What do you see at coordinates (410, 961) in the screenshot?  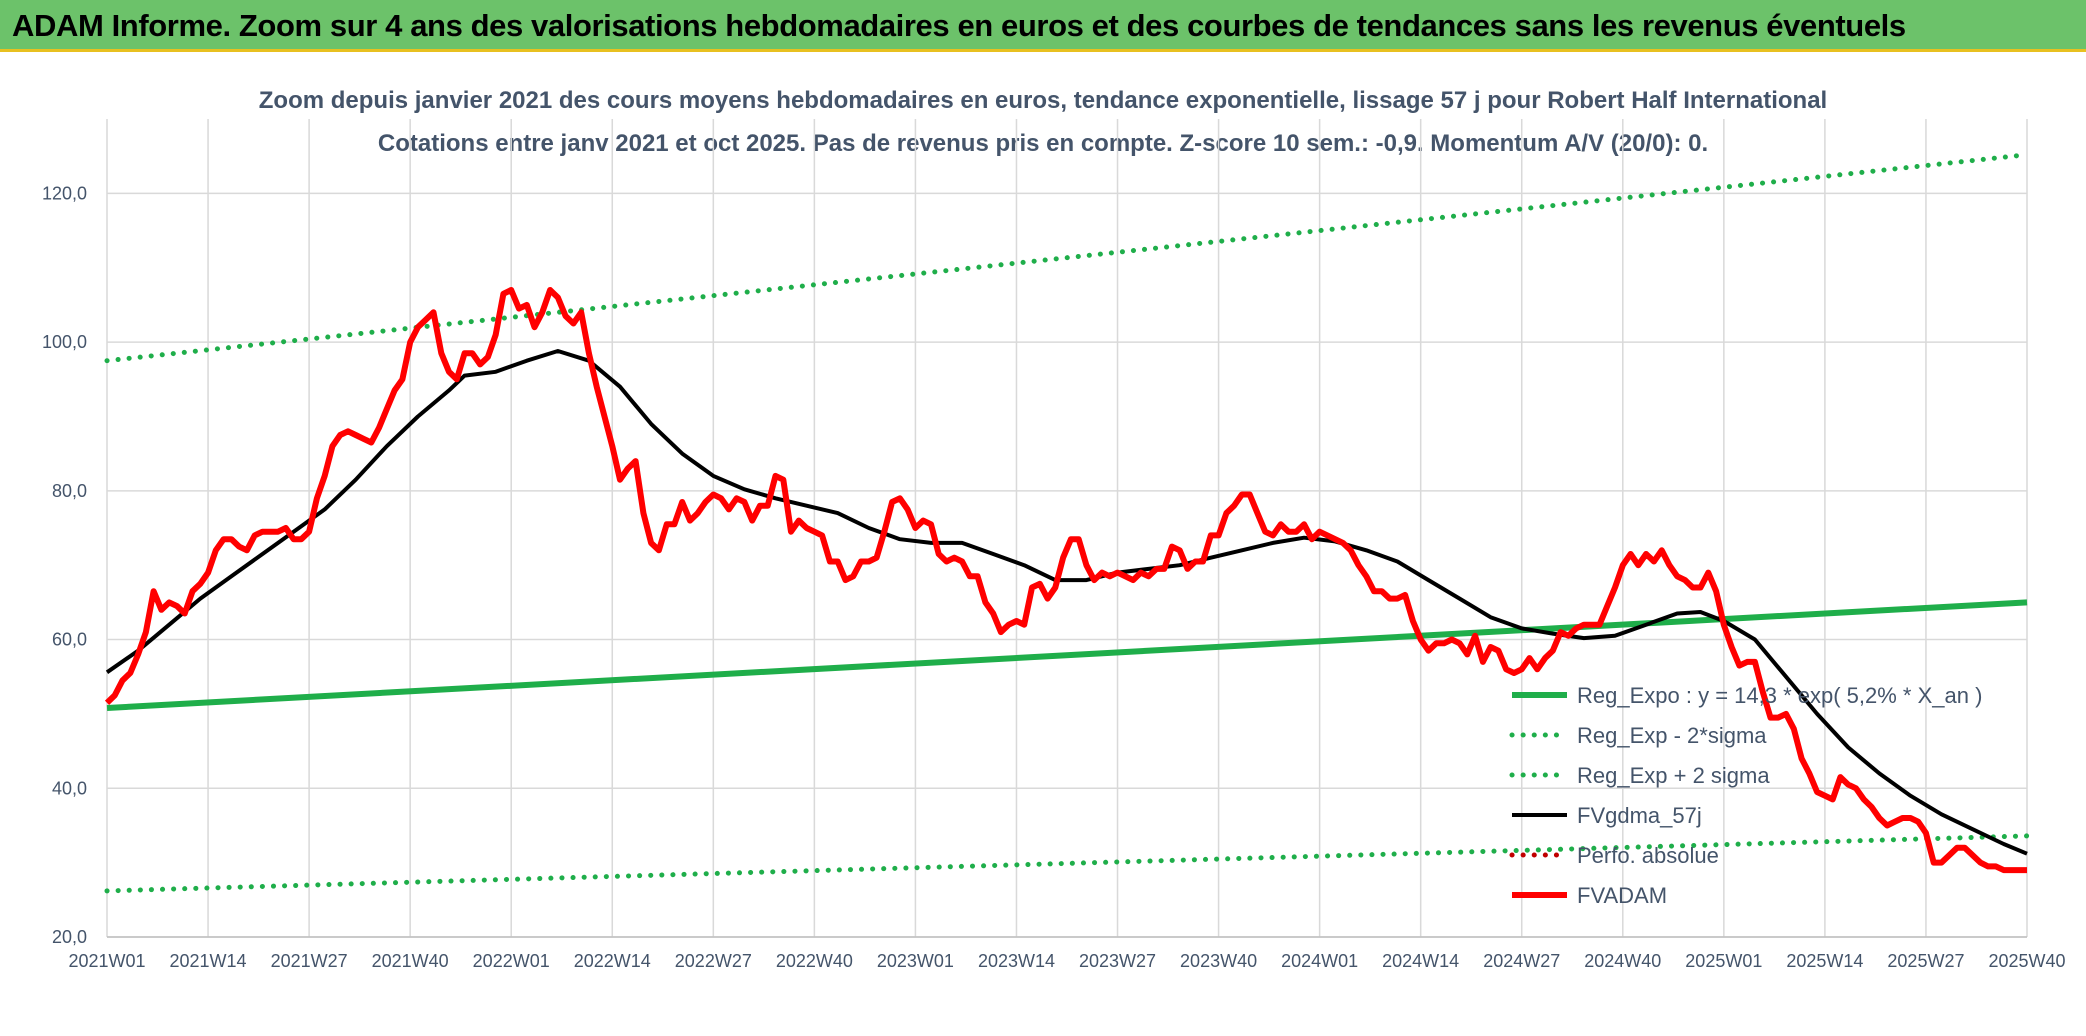 I see `x-tick-label: 2021W40` at bounding box center [410, 961].